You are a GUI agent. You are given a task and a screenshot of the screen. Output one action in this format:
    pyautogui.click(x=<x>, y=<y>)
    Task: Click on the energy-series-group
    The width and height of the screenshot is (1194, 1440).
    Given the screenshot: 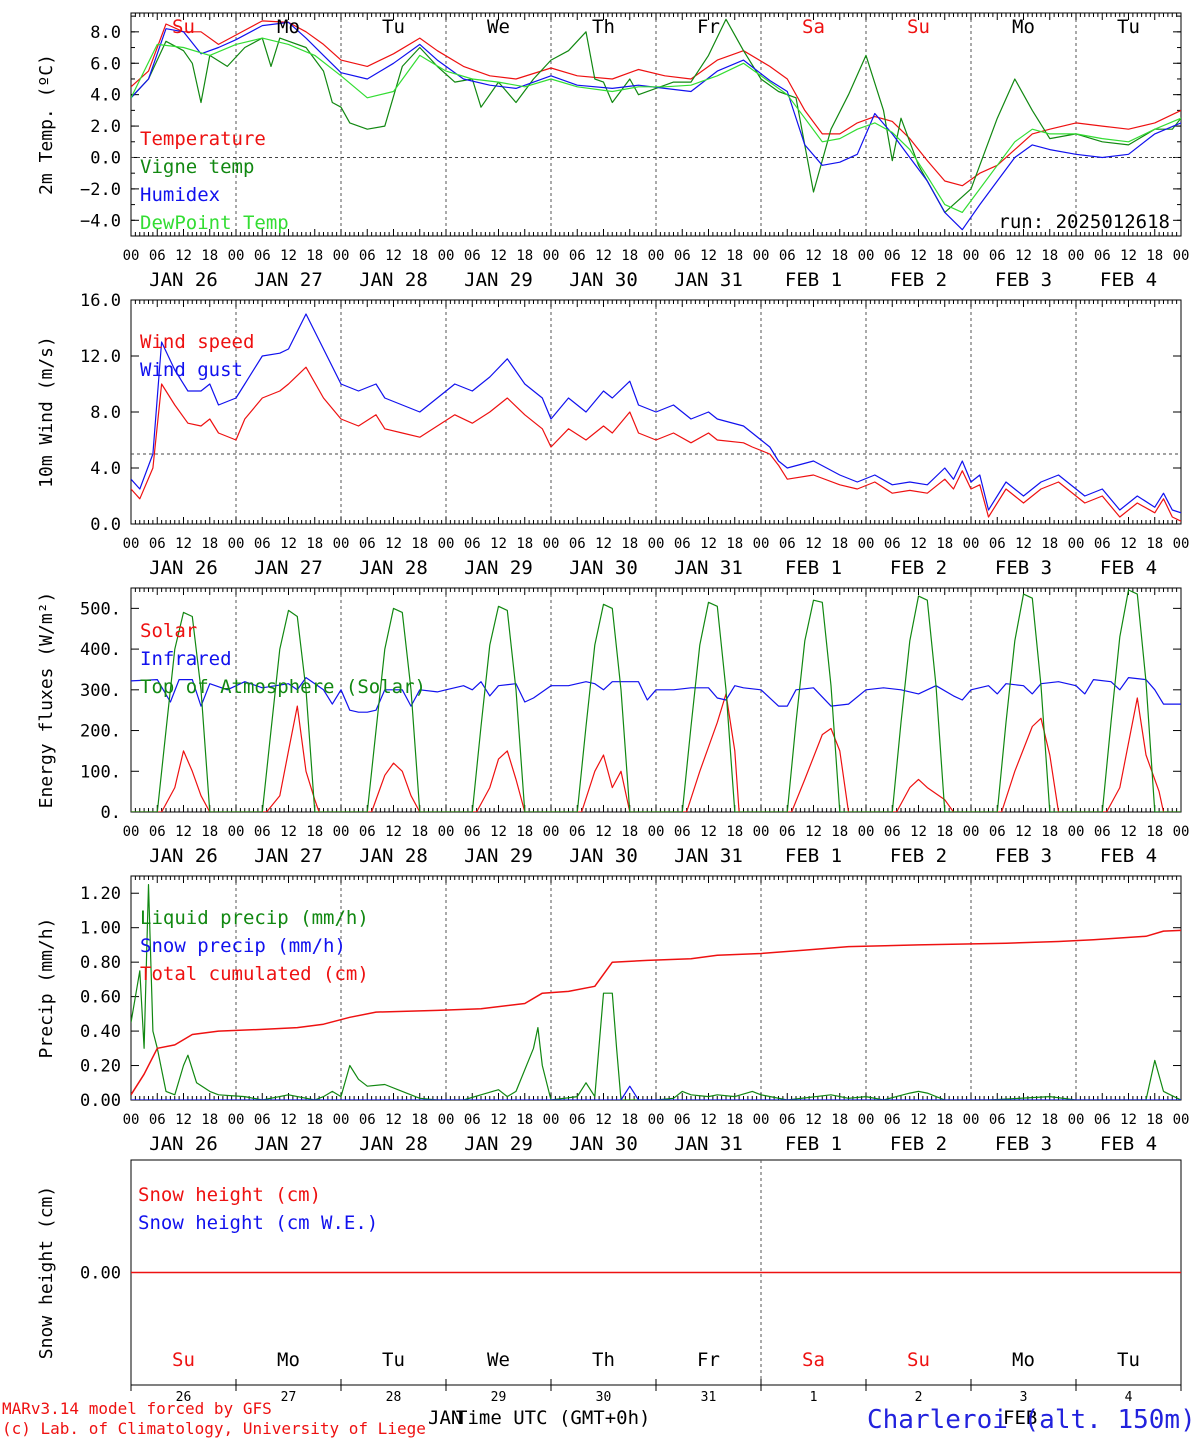 What is the action you would take?
    pyautogui.click(x=656, y=700)
    